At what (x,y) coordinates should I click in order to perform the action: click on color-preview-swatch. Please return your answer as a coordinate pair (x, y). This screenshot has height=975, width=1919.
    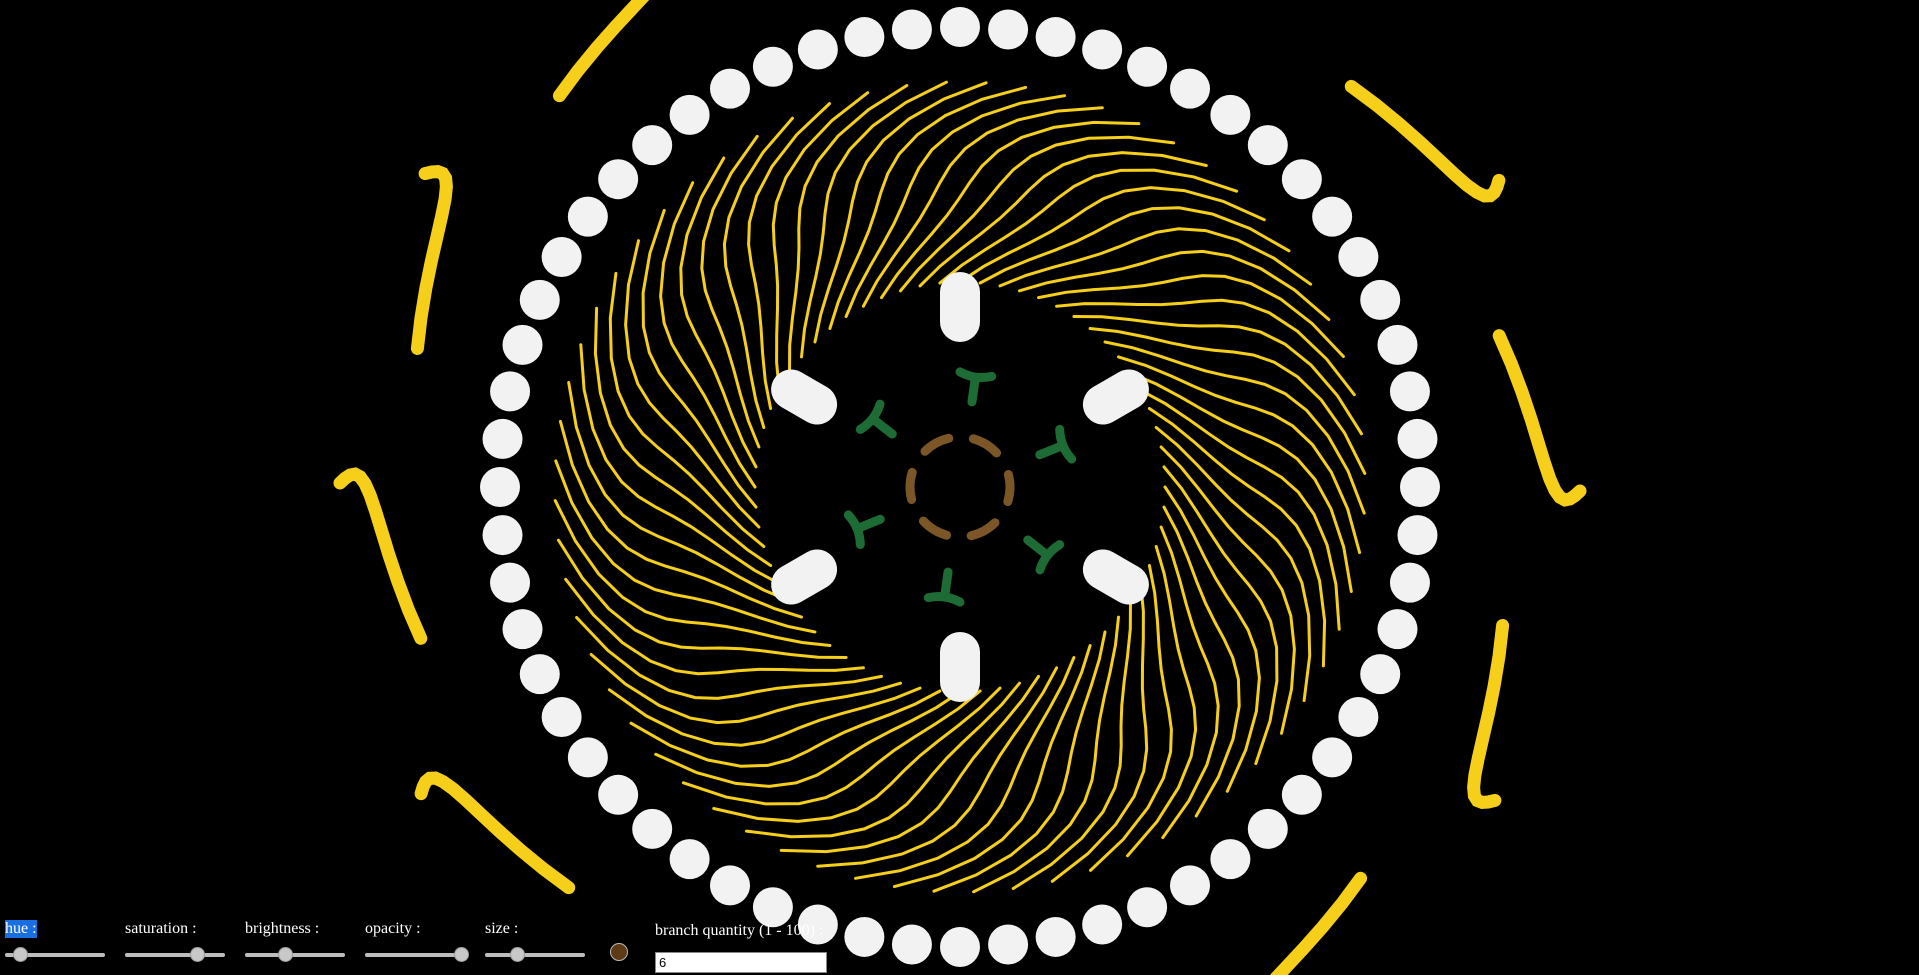
    Looking at the image, I should click on (619, 952).